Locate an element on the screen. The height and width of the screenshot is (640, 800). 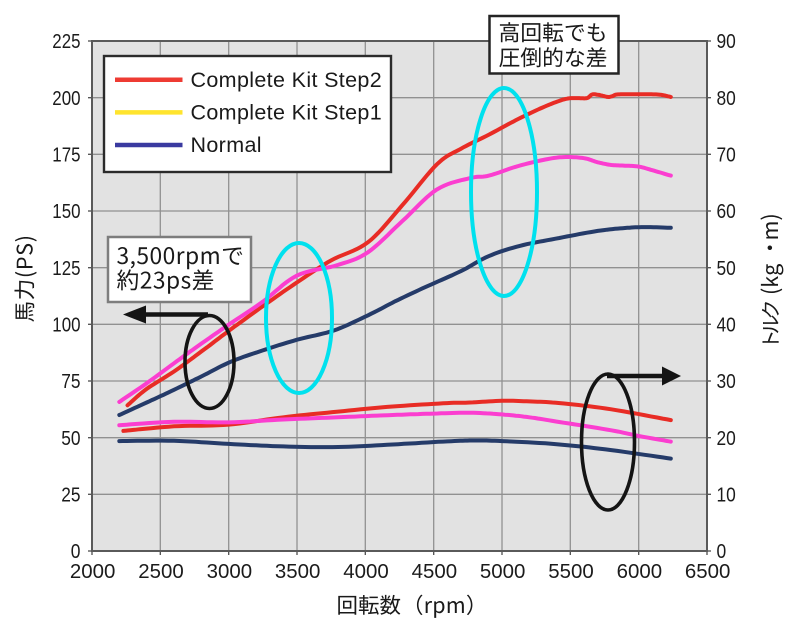
svg-text: 20 is located at coordinates (726, 439).